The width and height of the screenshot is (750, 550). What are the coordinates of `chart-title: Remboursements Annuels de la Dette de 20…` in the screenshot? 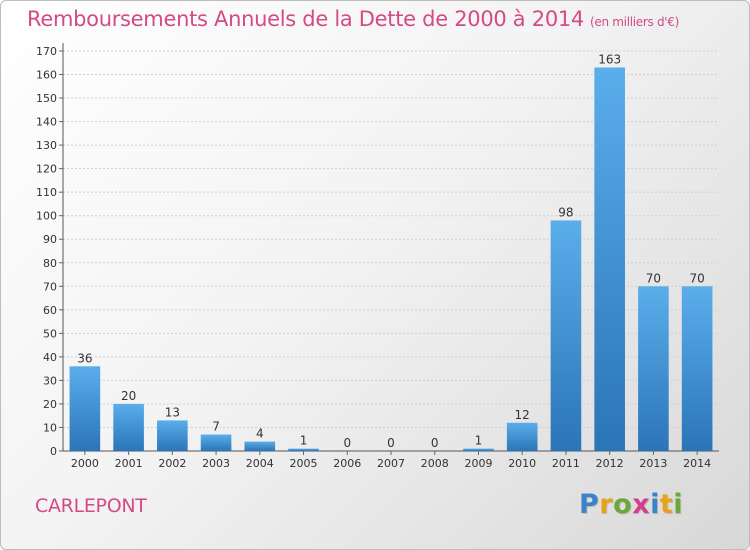 It's located at (353, 19).